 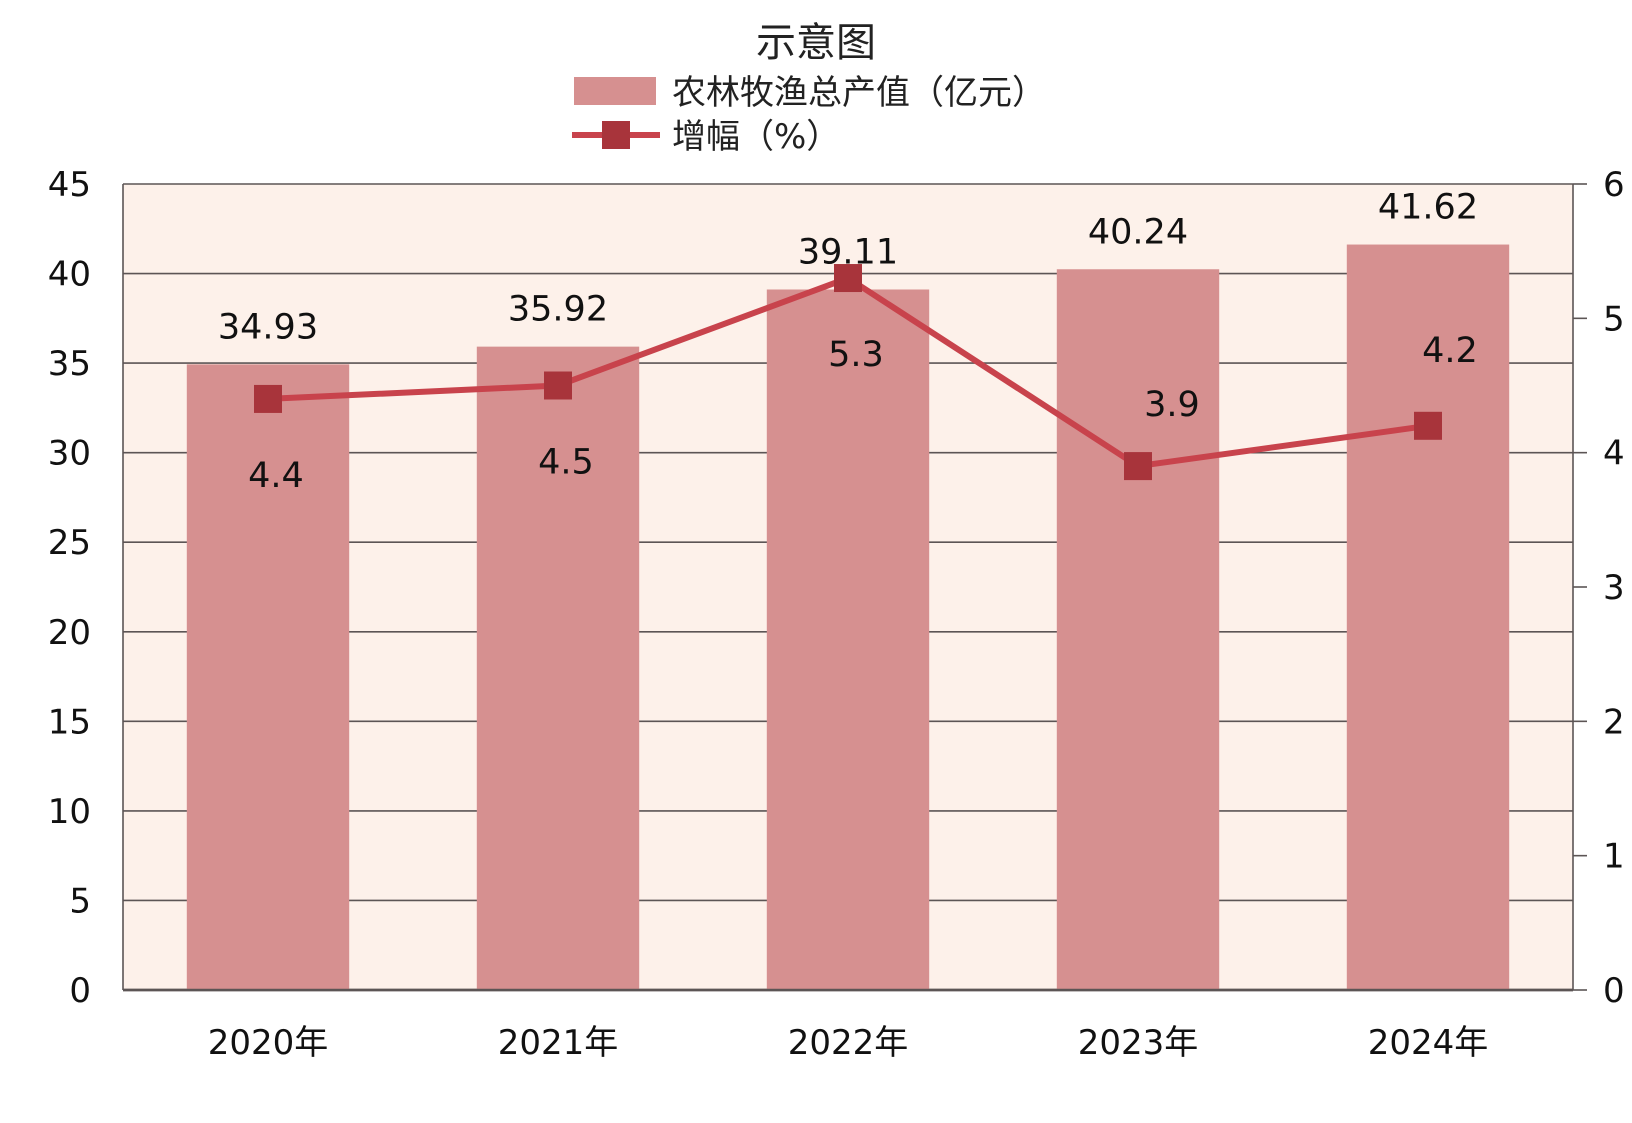 What do you see at coordinates (1450, 351) in the screenshot?
I see `growth-value-label: 4.2` at bounding box center [1450, 351].